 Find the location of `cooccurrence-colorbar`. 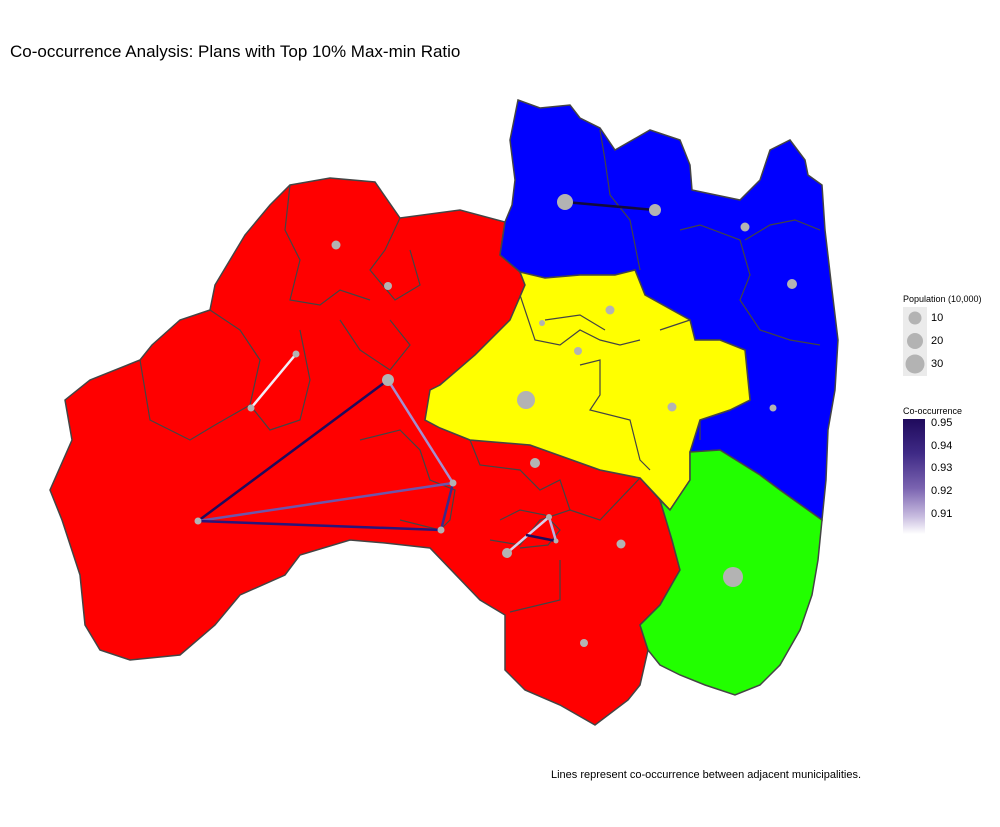

cooccurrence-colorbar is located at coordinates (914, 476).